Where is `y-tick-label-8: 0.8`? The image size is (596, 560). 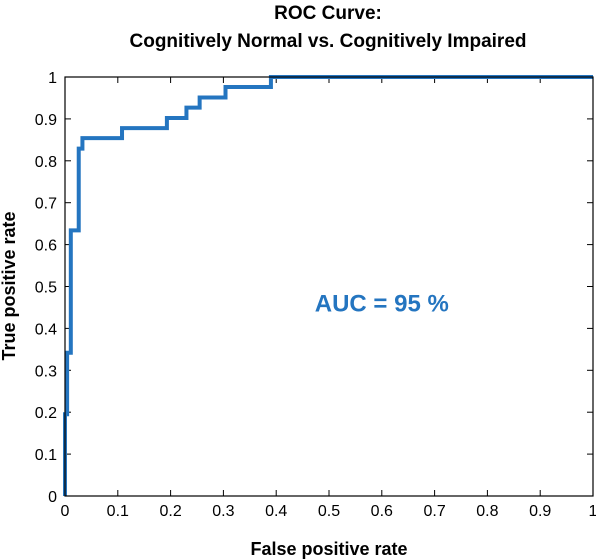 y-tick-label-8: 0.8 is located at coordinates (46, 162).